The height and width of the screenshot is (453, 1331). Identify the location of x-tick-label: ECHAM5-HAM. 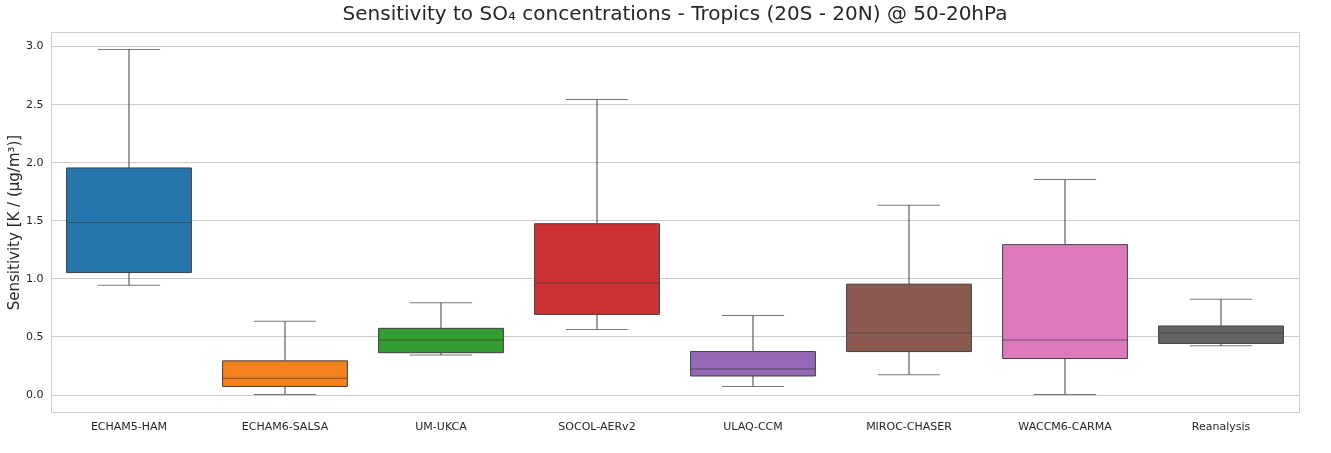
(129, 426).